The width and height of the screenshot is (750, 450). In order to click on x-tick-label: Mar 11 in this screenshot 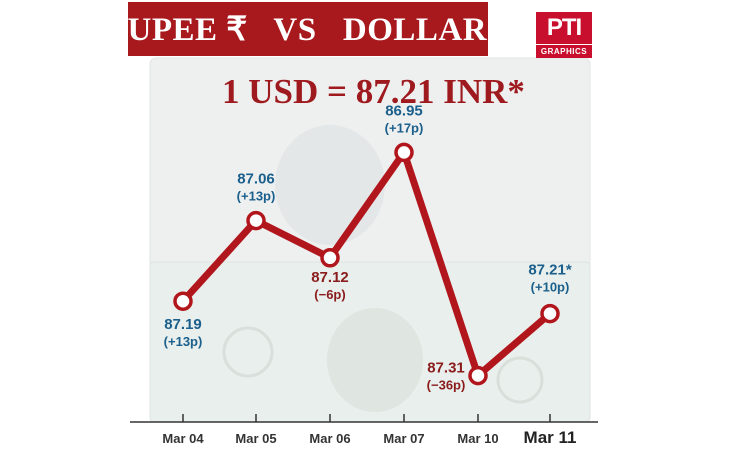, I will do `click(550, 437)`.